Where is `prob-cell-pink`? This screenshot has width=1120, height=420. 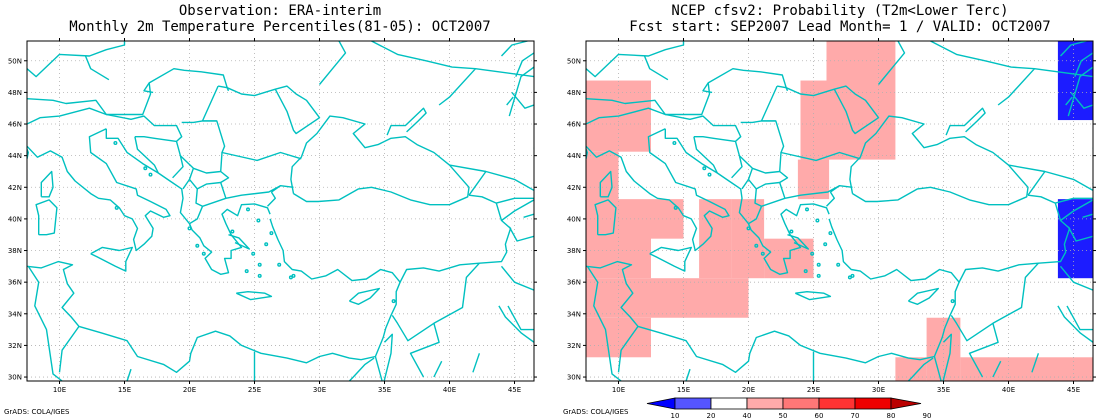
prob-cell-pink is located at coordinates (602, 215).